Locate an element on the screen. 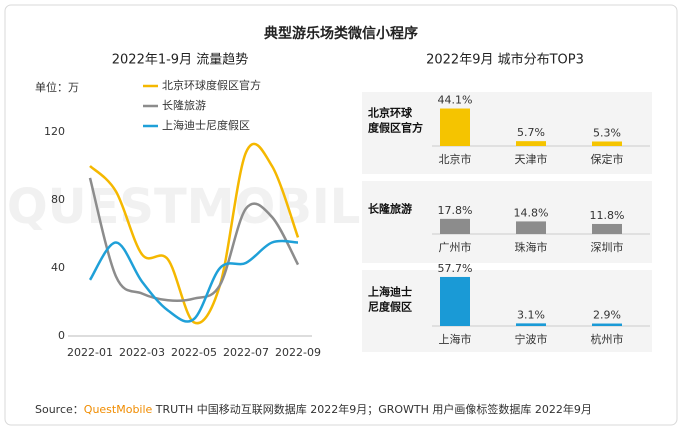 The width and height of the screenshot is (683, 431). watermark: QUESTMOBILE is located at coordinates (200, 207).